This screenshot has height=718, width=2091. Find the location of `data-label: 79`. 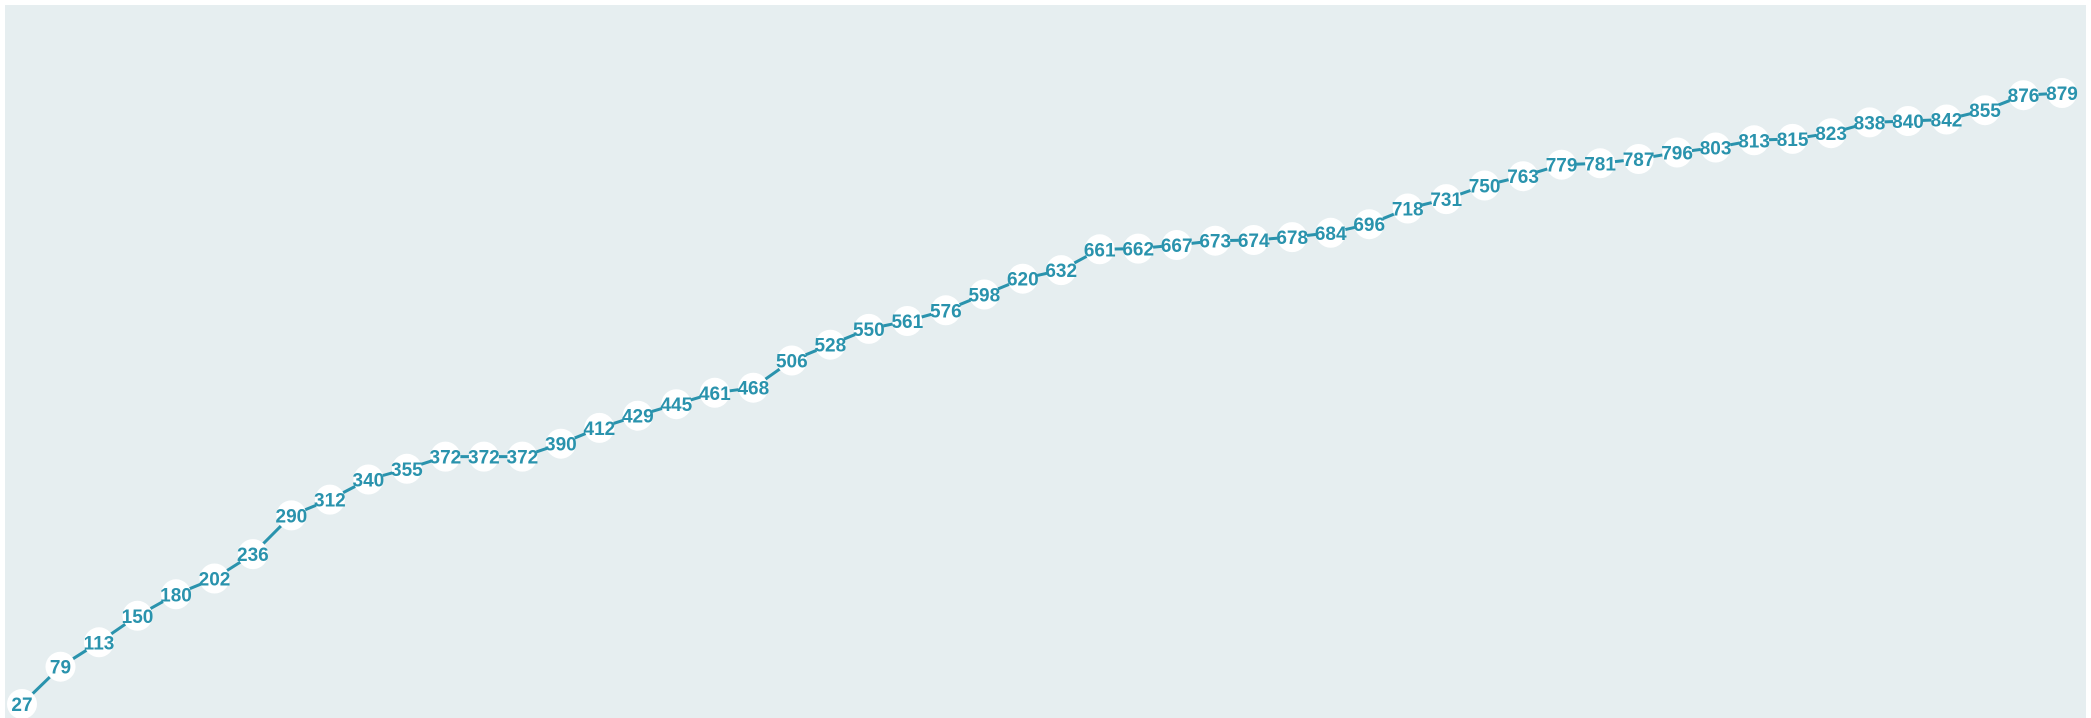

data-label: 79 is located at coordinates (60, 668).